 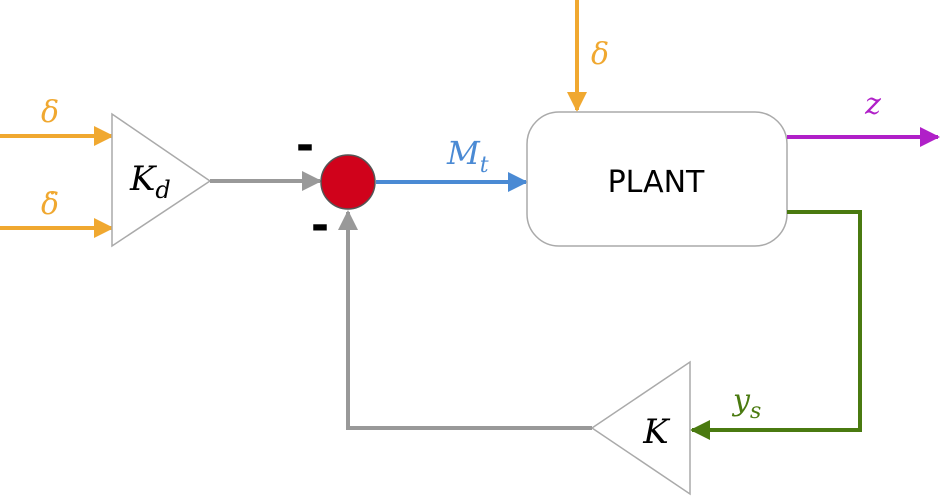 I want to click on z-output-label: z, so click(x=872, y=104).